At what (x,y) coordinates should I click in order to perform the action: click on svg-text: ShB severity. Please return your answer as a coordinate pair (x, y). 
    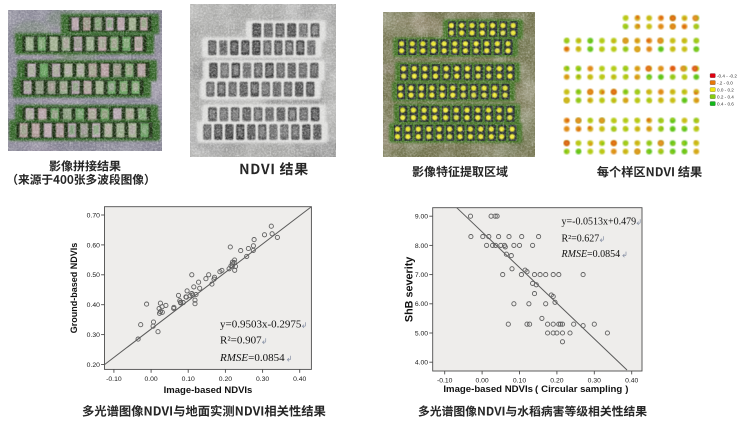
    Looking at the image, I should click on (410, 289).